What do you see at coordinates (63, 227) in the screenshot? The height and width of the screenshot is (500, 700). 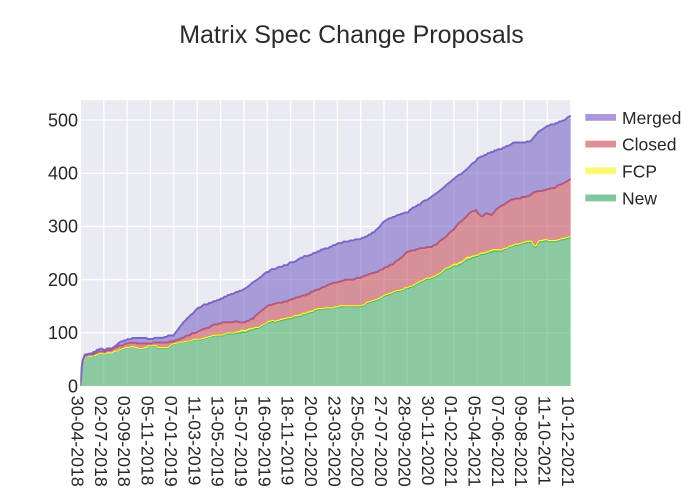 I see `svg-text: 300` at bounding box center [63, 227].